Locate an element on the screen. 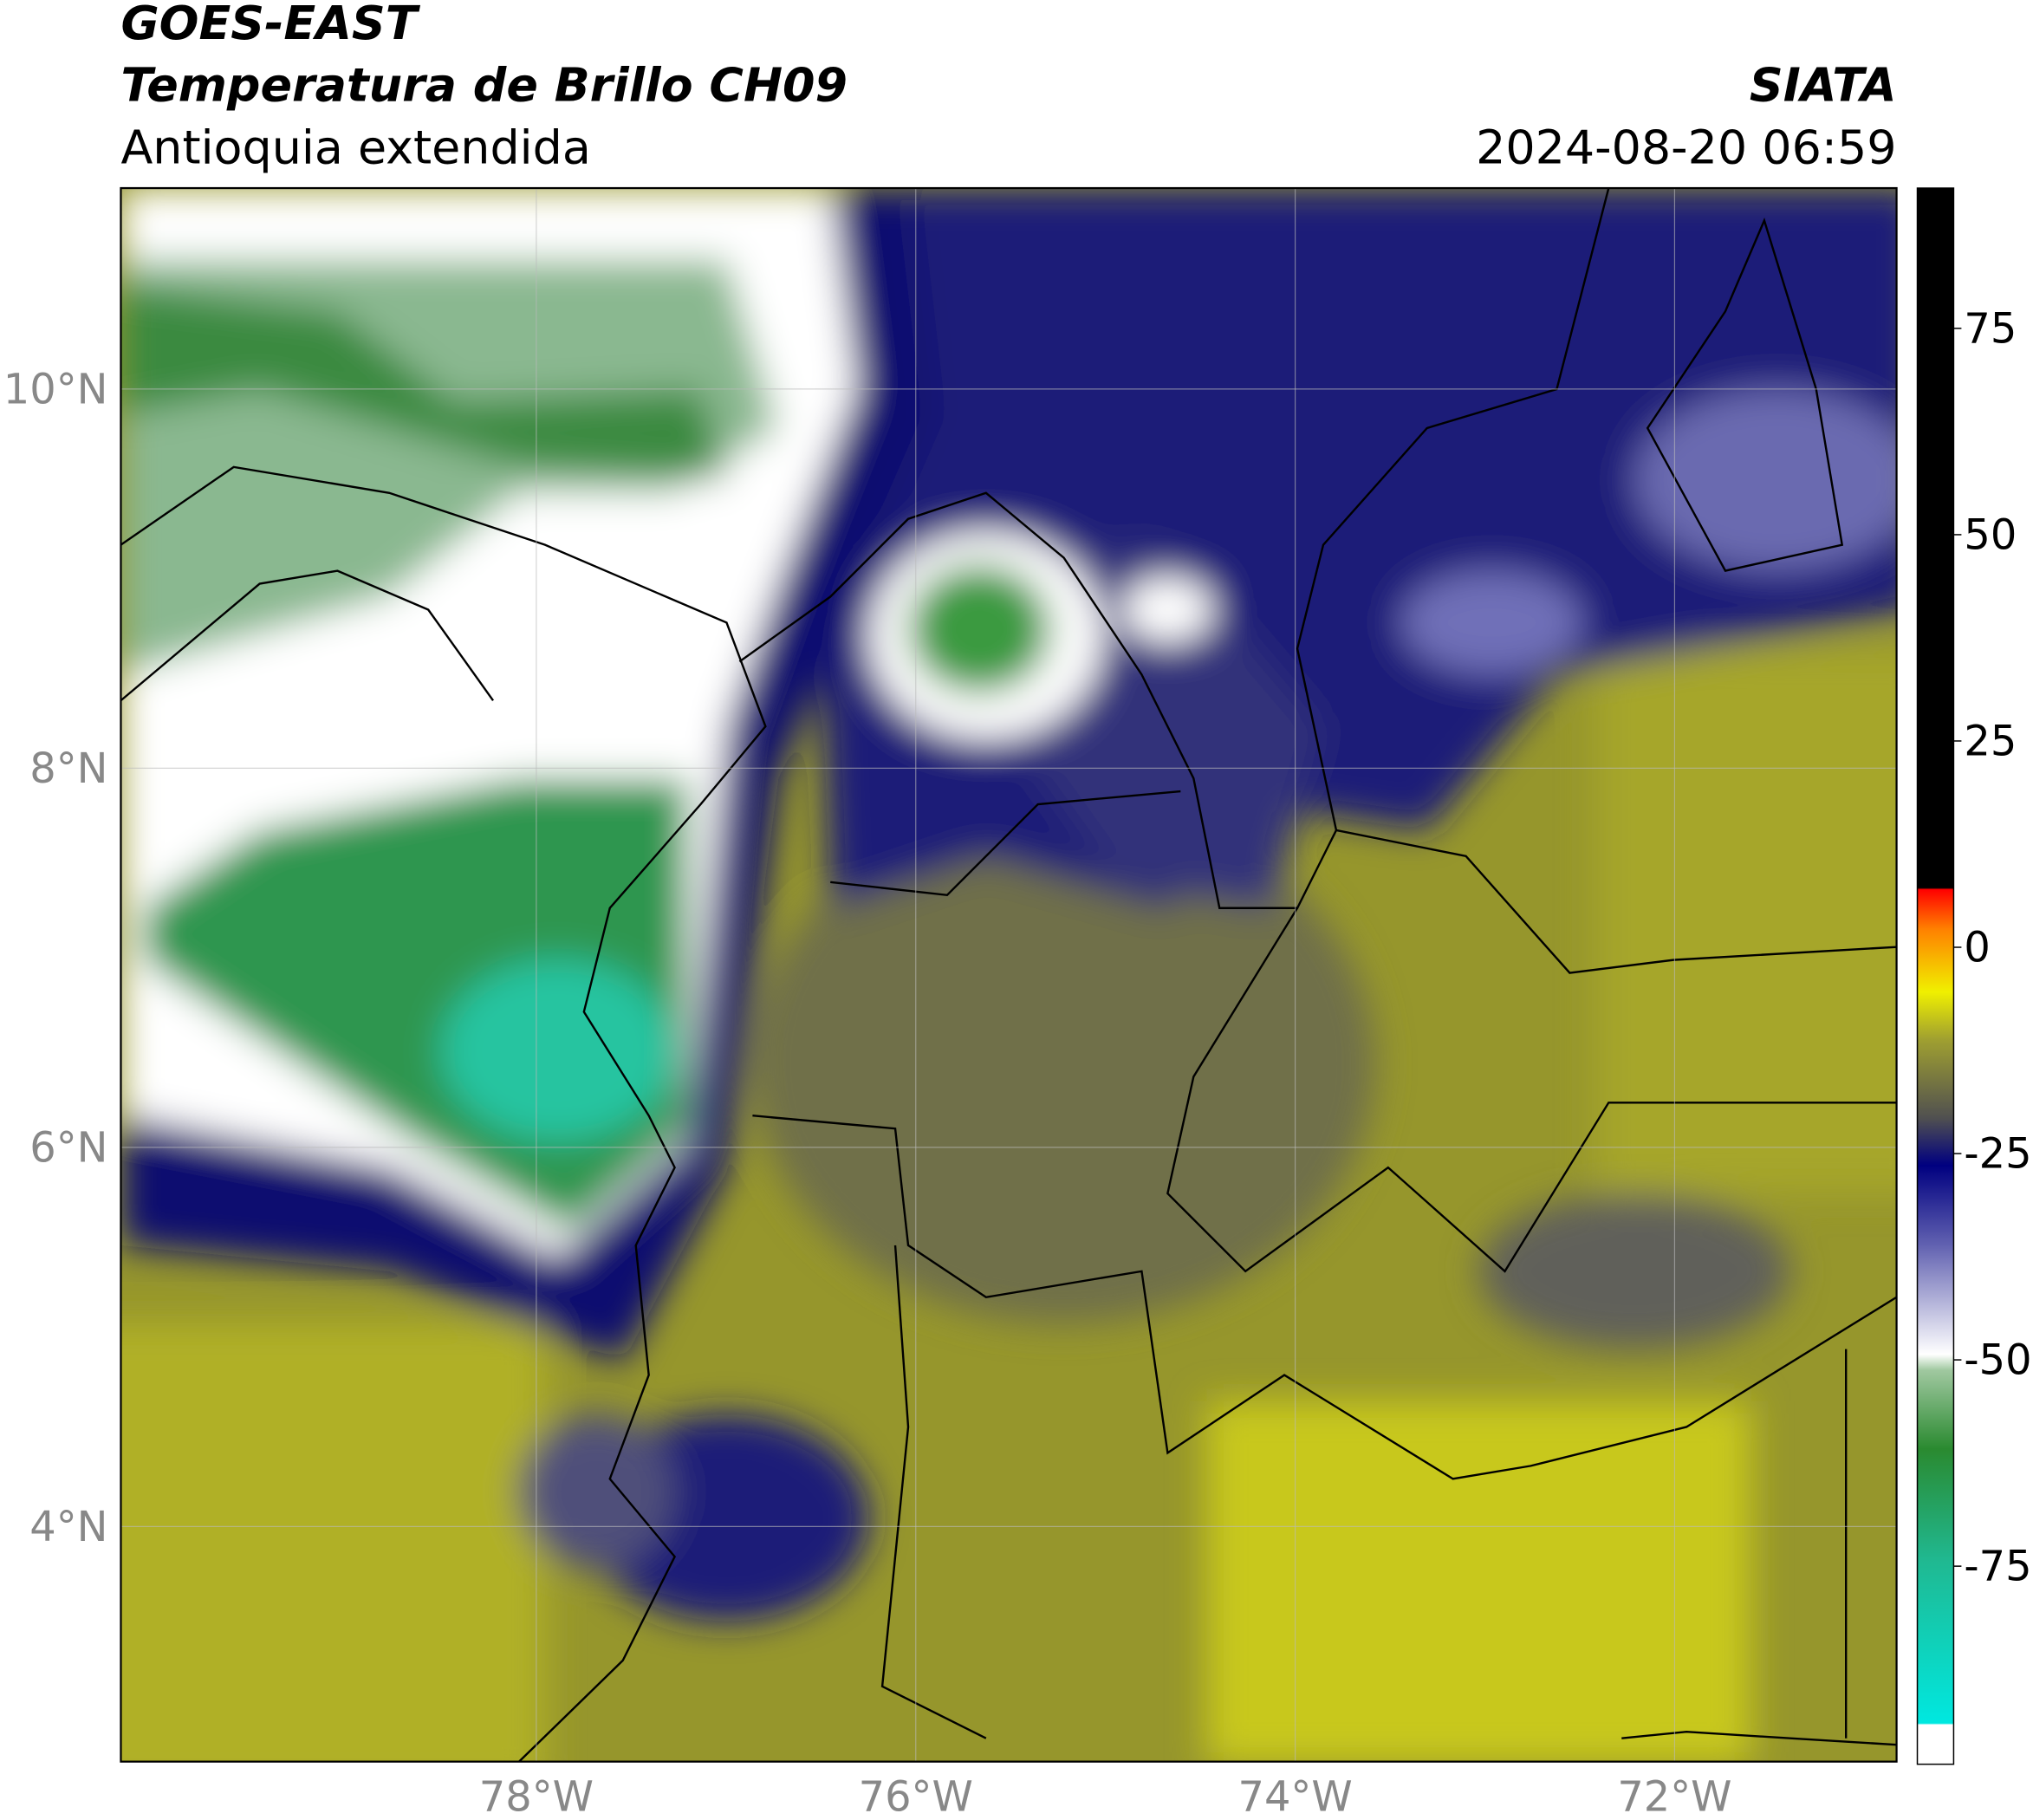  x-tick-label: 72°W is located at coordinates (1674, 1797).